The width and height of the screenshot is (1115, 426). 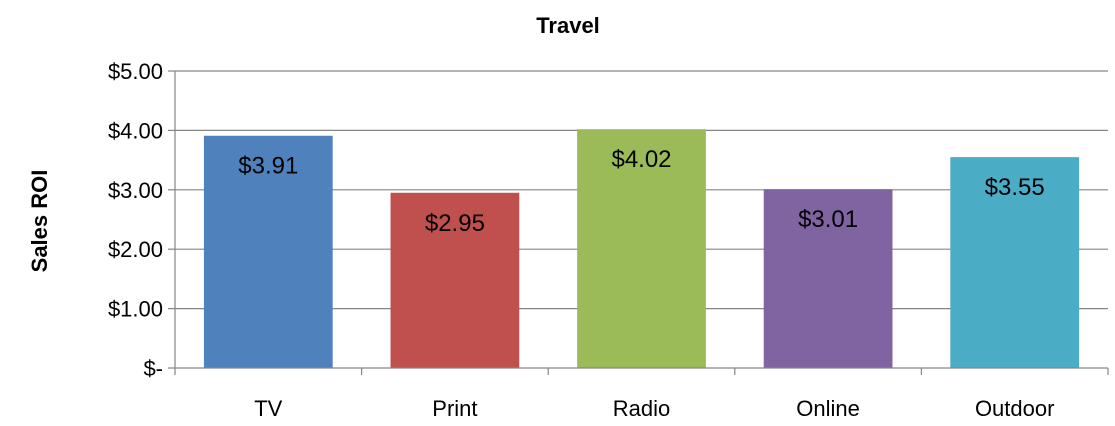 I want to click on y-tick-label: $5.00, so click(x=135, y=71).